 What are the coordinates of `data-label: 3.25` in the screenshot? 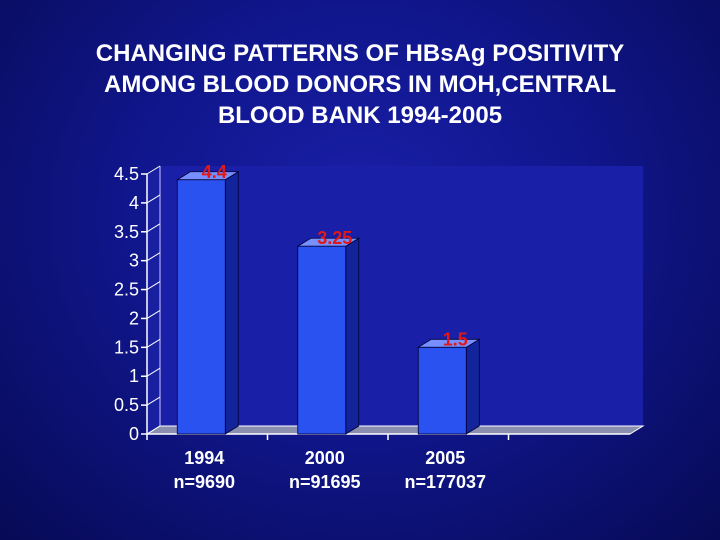 It's located at (334, 238).